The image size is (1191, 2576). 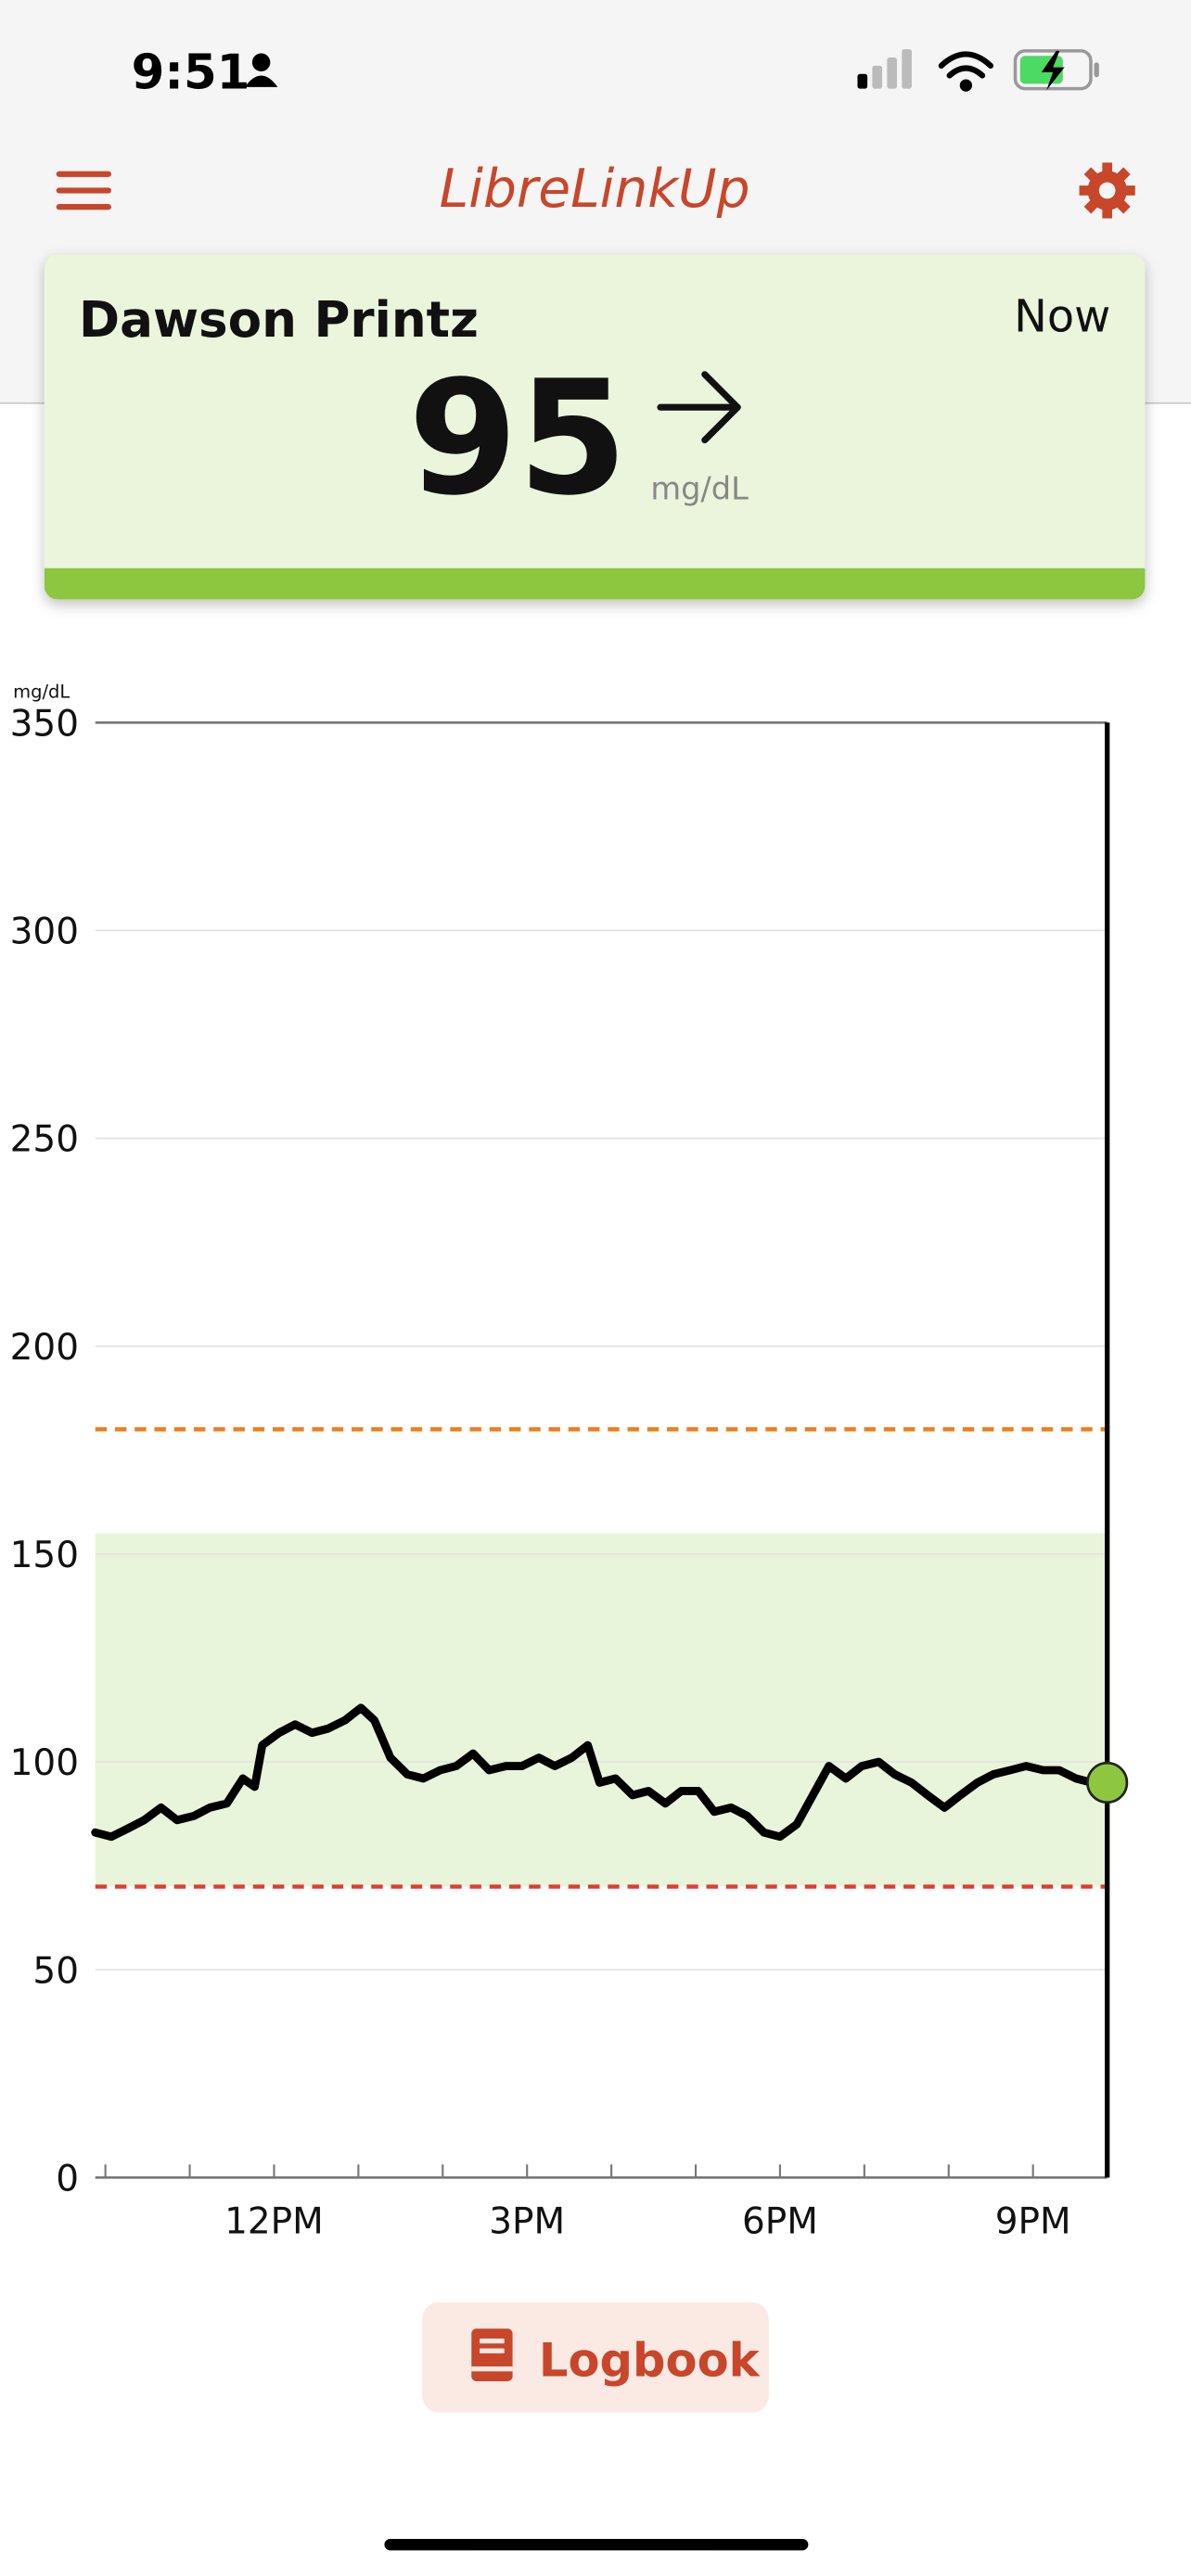 What do you see at coordinates (44, 1348) in the screenshot?
I see `y-tick-label: 200` at bounding box center [44, 1348].